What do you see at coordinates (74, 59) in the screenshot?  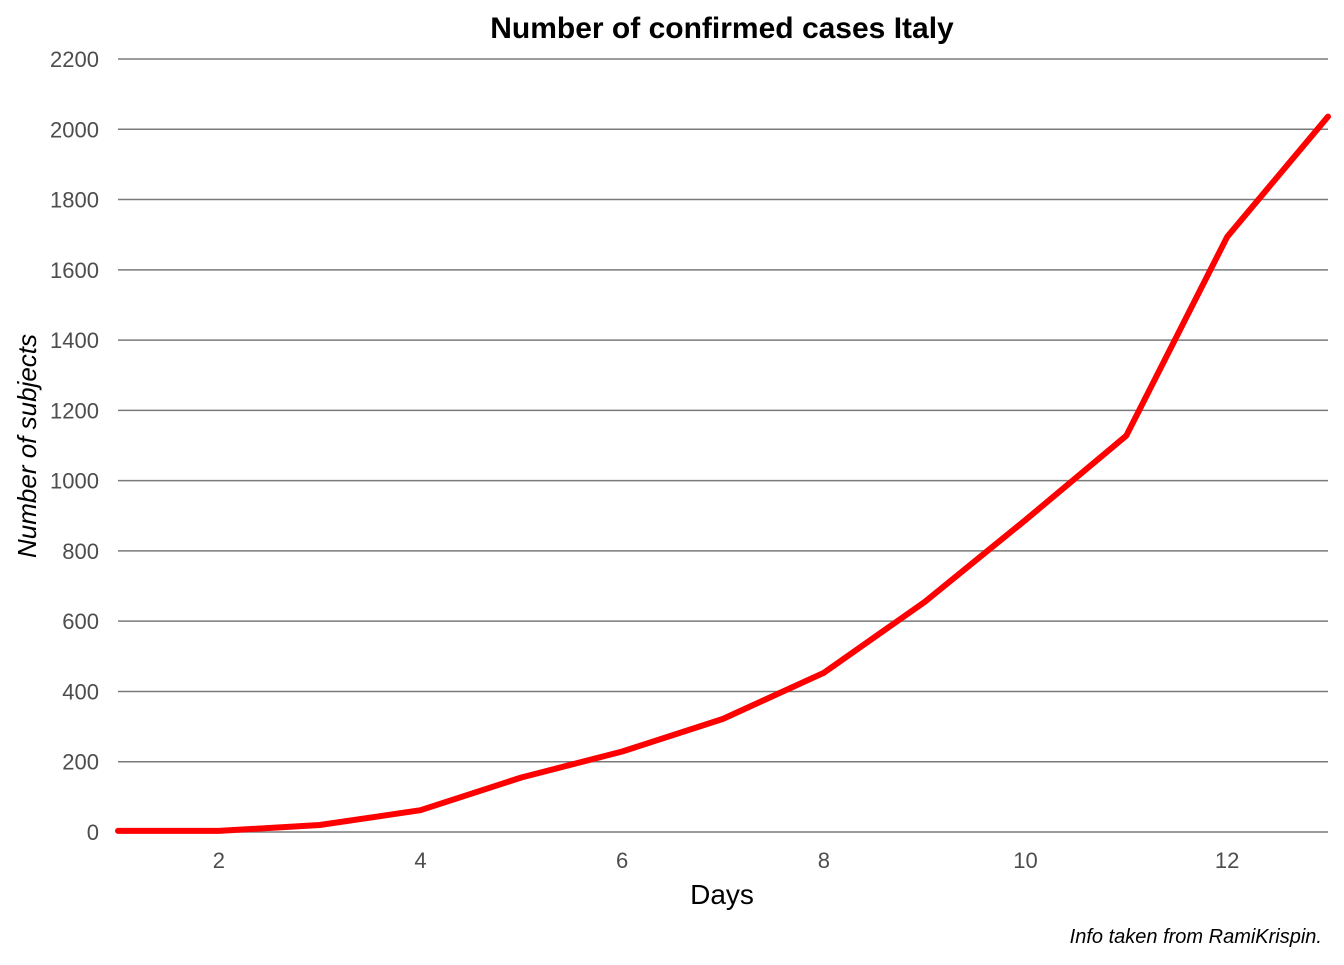 I see `y-tick-label: 2200` at bounding box center [74, 59].